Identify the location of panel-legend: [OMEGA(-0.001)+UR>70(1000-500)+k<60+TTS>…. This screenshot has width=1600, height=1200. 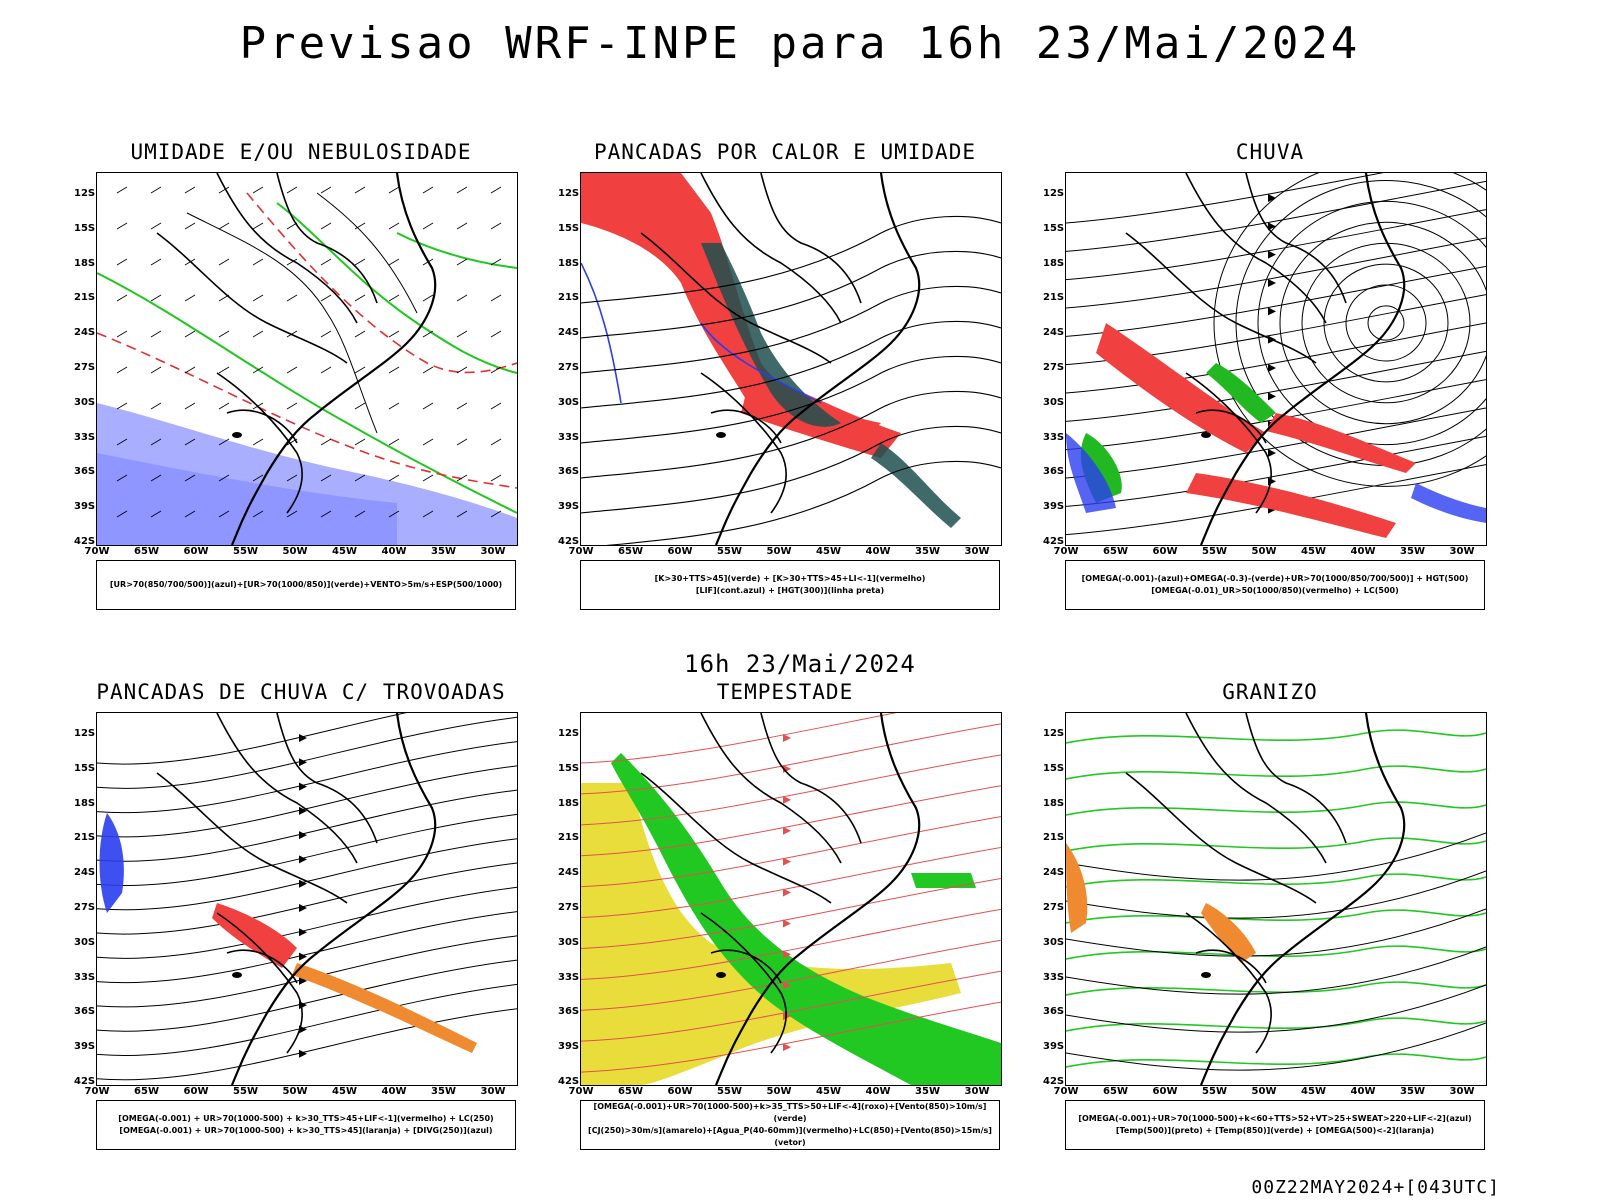
(1275, 1125).